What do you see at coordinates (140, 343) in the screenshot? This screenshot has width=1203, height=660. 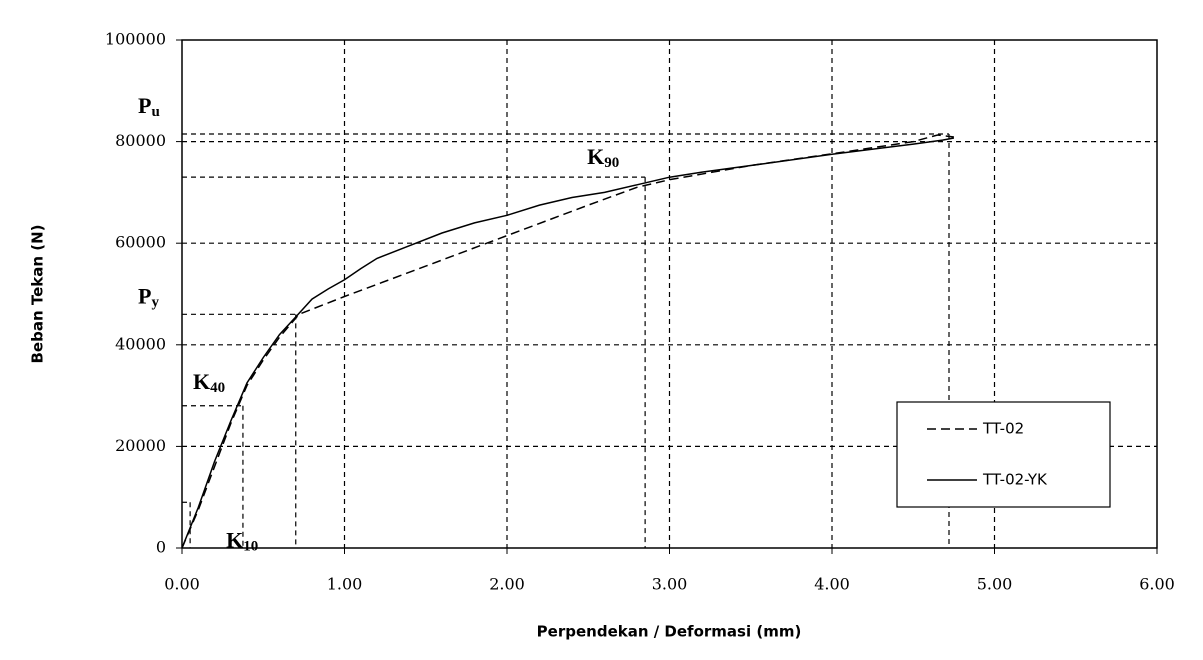 I see `y-tick-label: 40000` at bounding box center [140, 343].